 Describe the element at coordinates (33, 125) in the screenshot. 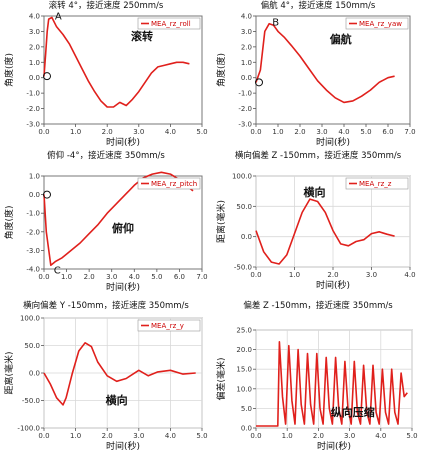

I see `y-tick-label: -3.0` at that location.